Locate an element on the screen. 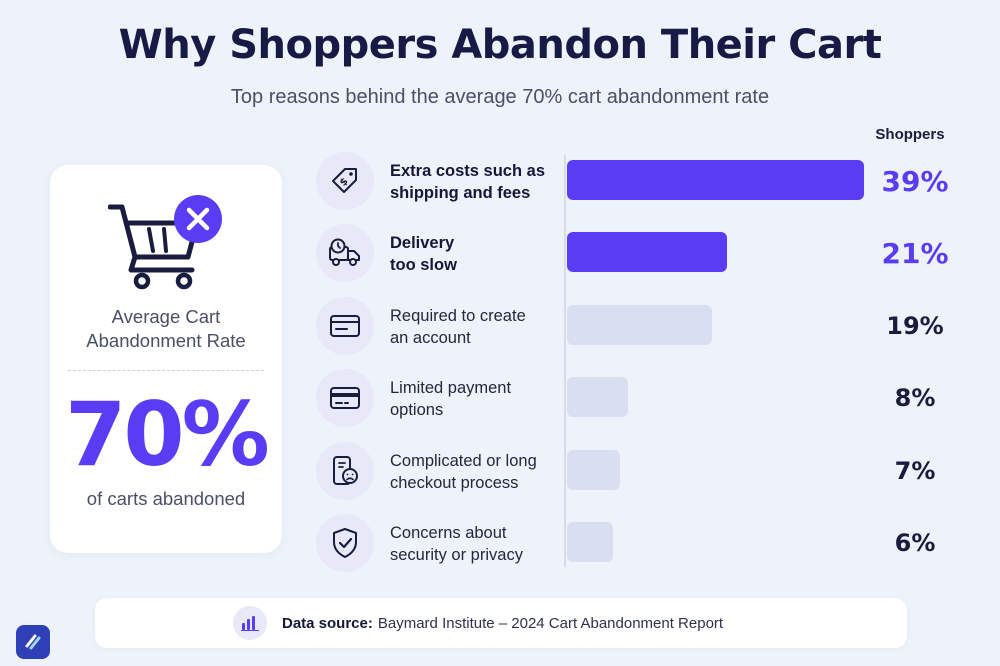 The image size is (1000, 666). category-label: Limited payment options is located at coordinates (451, 399).